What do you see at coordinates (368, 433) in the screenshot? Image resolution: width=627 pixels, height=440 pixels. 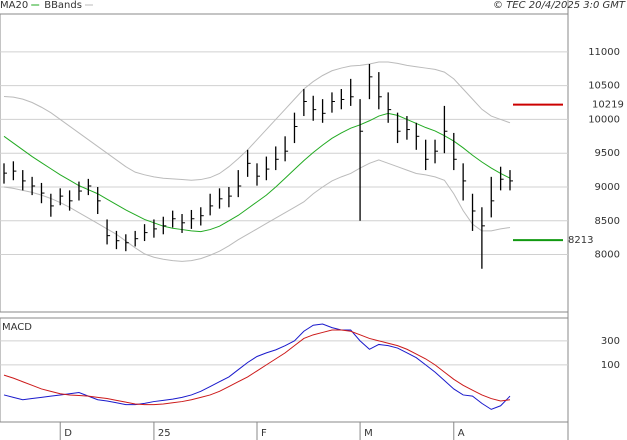 I see `x-tick-label: M` at bounding box center [368, 433].